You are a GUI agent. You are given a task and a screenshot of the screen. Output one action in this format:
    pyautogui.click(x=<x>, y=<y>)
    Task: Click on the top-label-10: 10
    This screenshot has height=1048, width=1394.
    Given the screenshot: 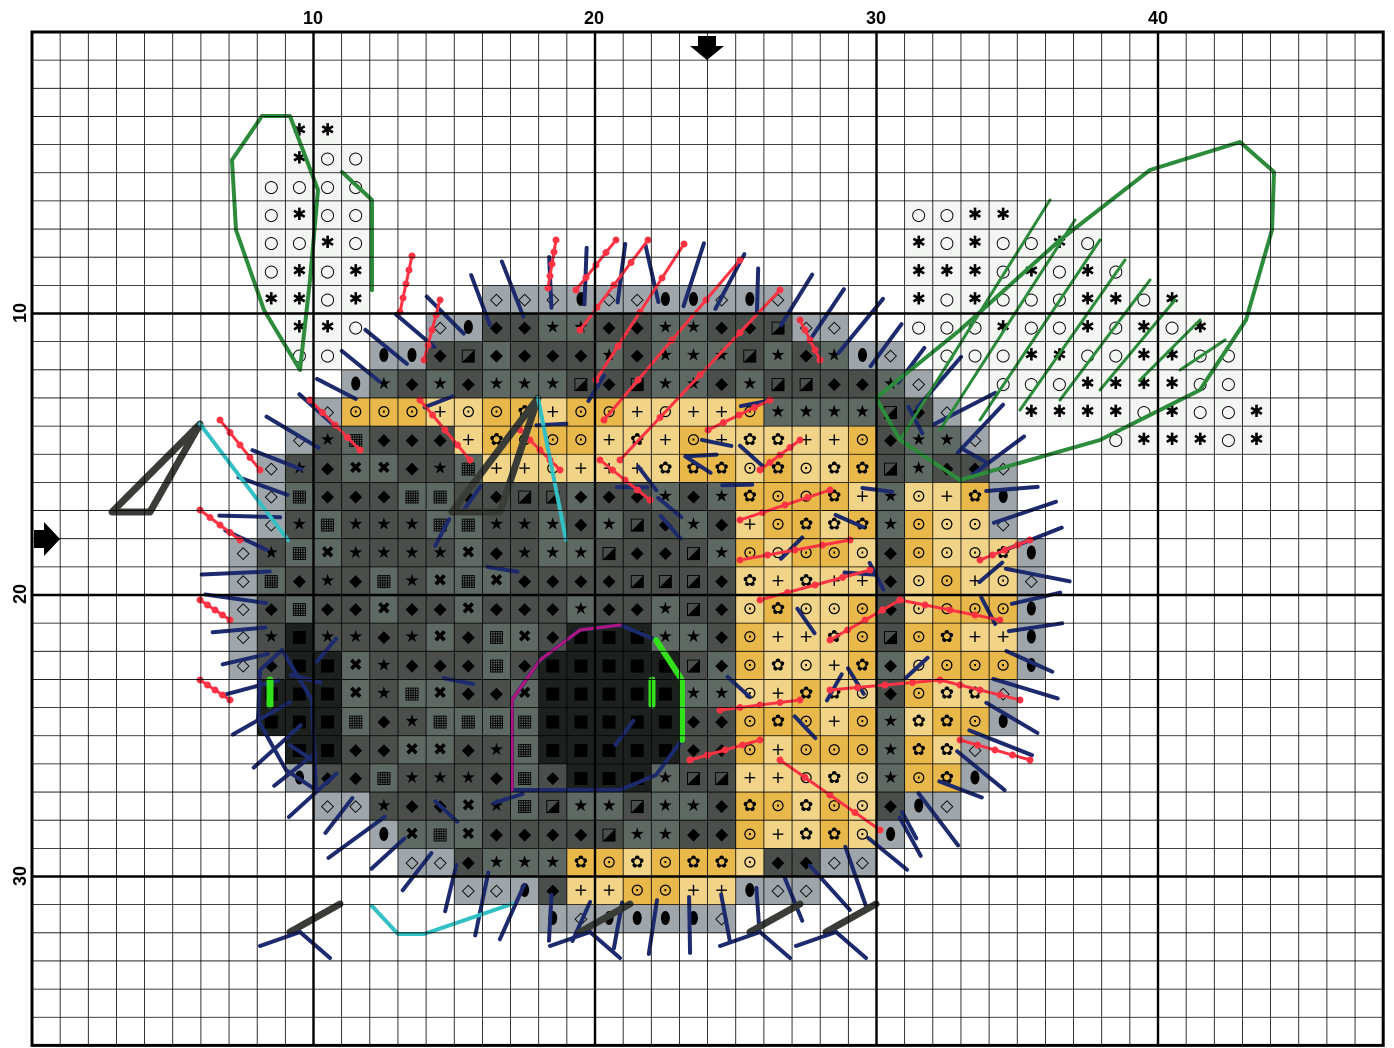 What is the action you would take?
    pyautogui.click(x=313, y=18)
    